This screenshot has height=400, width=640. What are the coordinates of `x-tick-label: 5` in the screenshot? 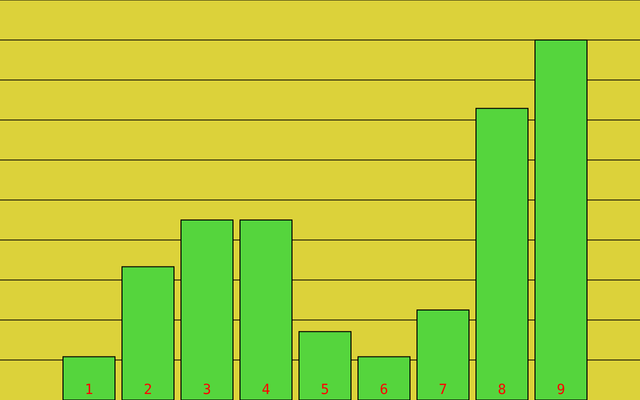 It's located at (325, 390).